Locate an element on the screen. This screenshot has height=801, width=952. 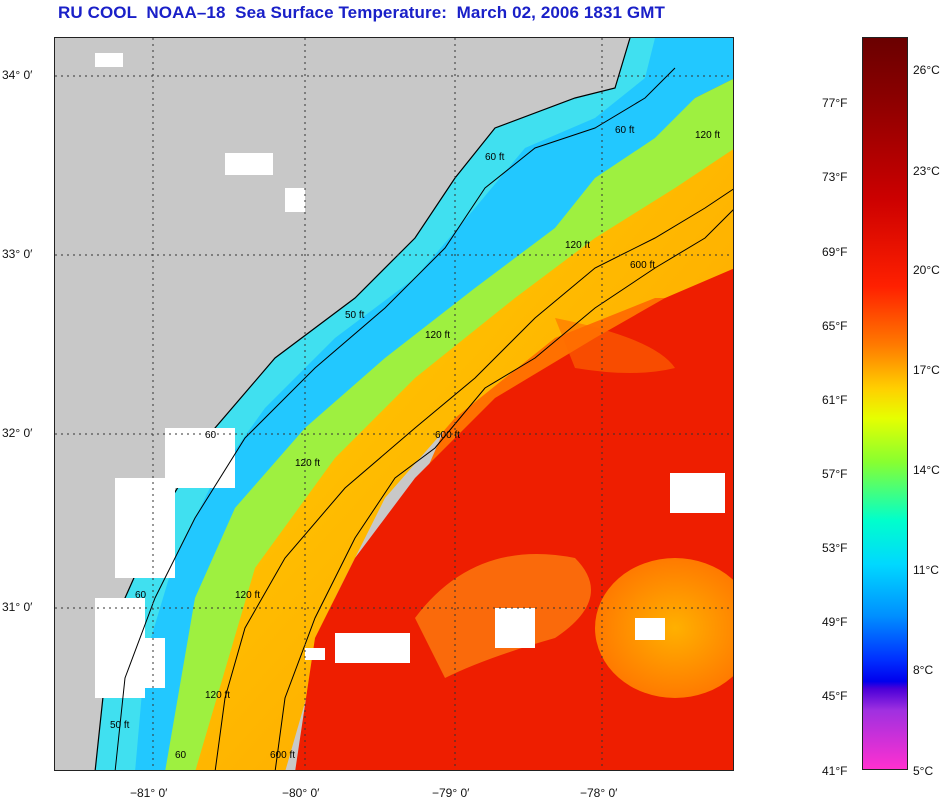
colorbar-celsius-label: 11°C is located at coordinates (926, 570).